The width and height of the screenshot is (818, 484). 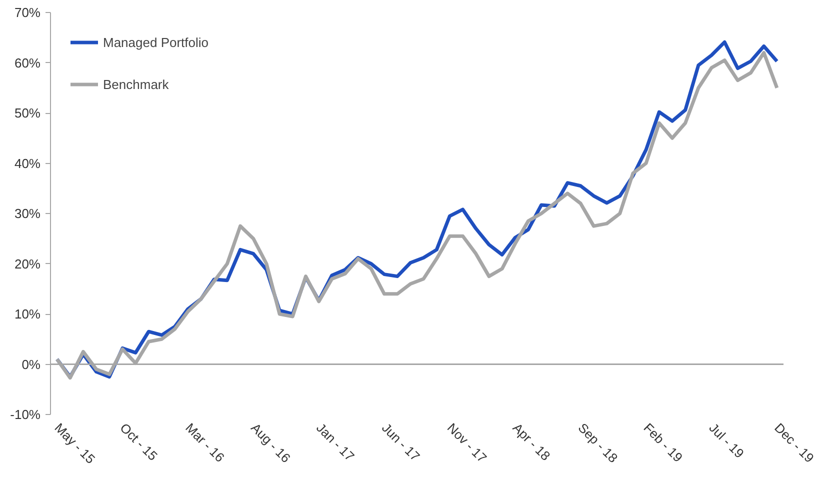 What do you see at coordinates (598, 443) in the screenshot?
I see `x-tick-label: Sep - 18` at bounding box center [598, 443].